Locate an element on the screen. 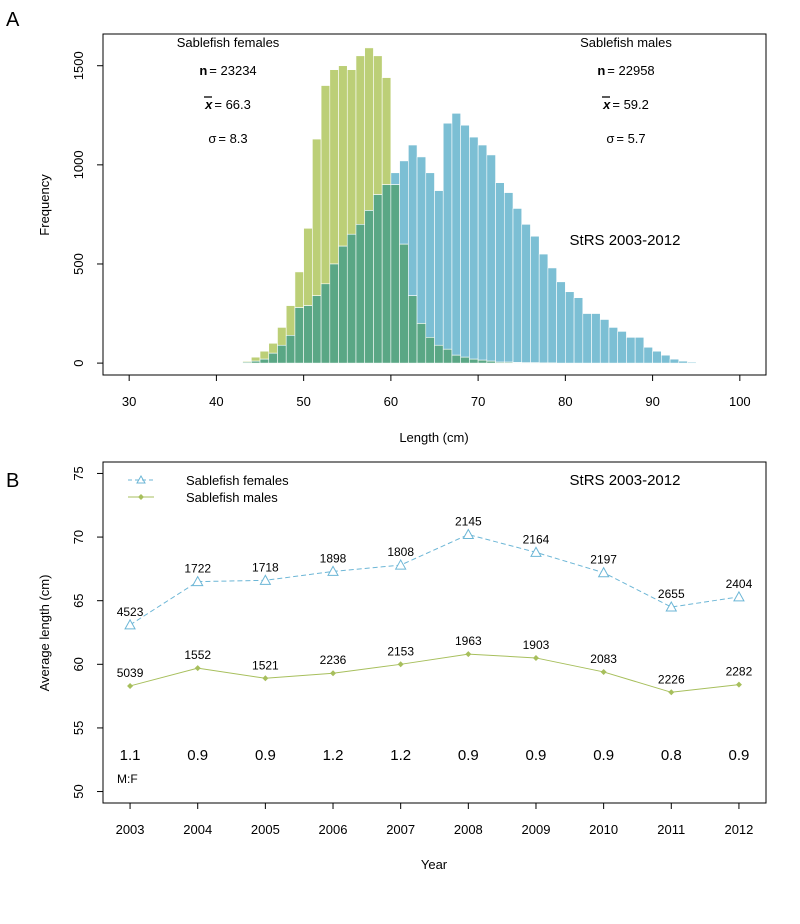  y-tick-label: 70 is located at coordinates (78, 537).